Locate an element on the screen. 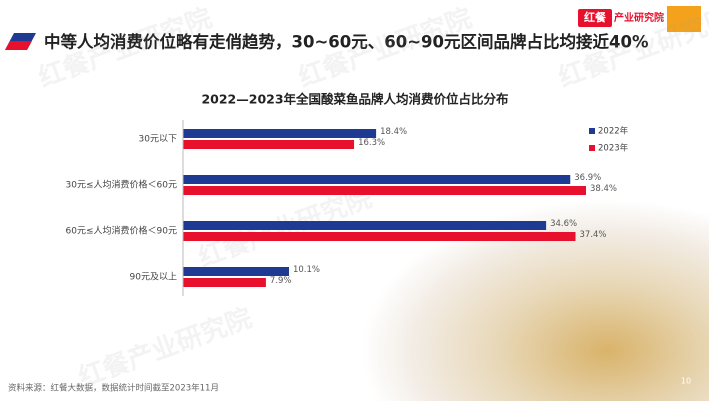  y-tick-label: 30元≤人均消费价格＜60元 is located at coordinates (121, 185).